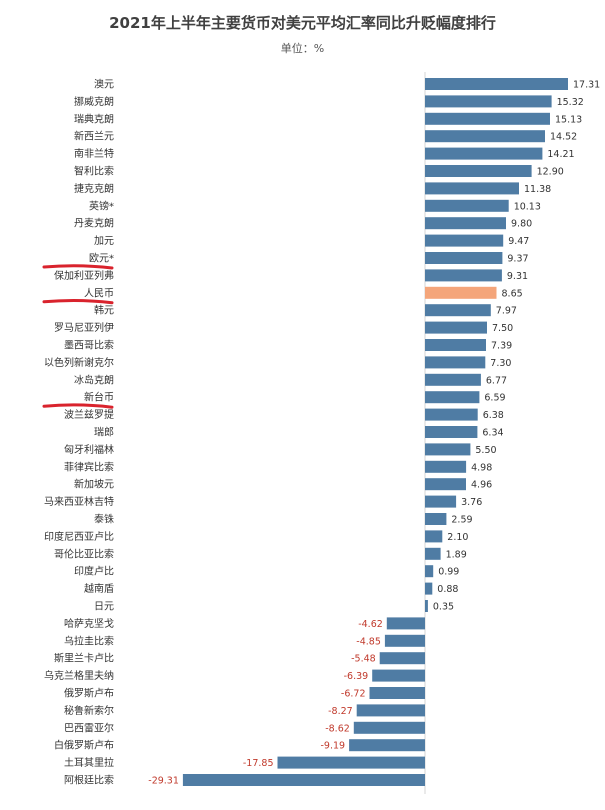  What do you see at coordinates (363, 659) in the screenshot?
I see `value-label: -5.48` at bounding box center [363, 659].